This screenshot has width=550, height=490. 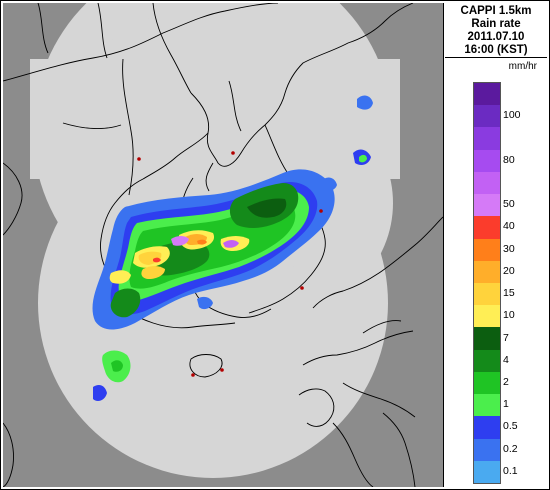 I want to click on product-variable: Rain rate, so click(x=496, y=24).